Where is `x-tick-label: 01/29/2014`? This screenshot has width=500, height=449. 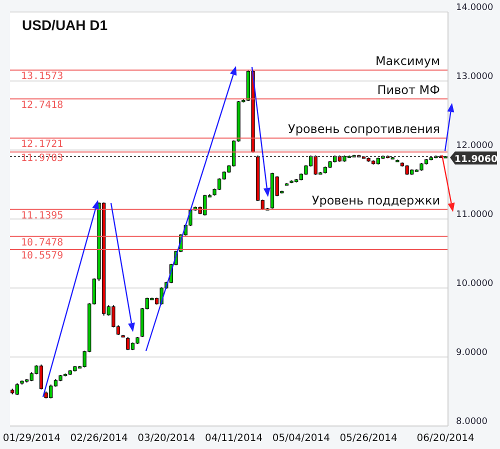 x-tick-label: 01/29/2014 is located at coordinates (31, 438).